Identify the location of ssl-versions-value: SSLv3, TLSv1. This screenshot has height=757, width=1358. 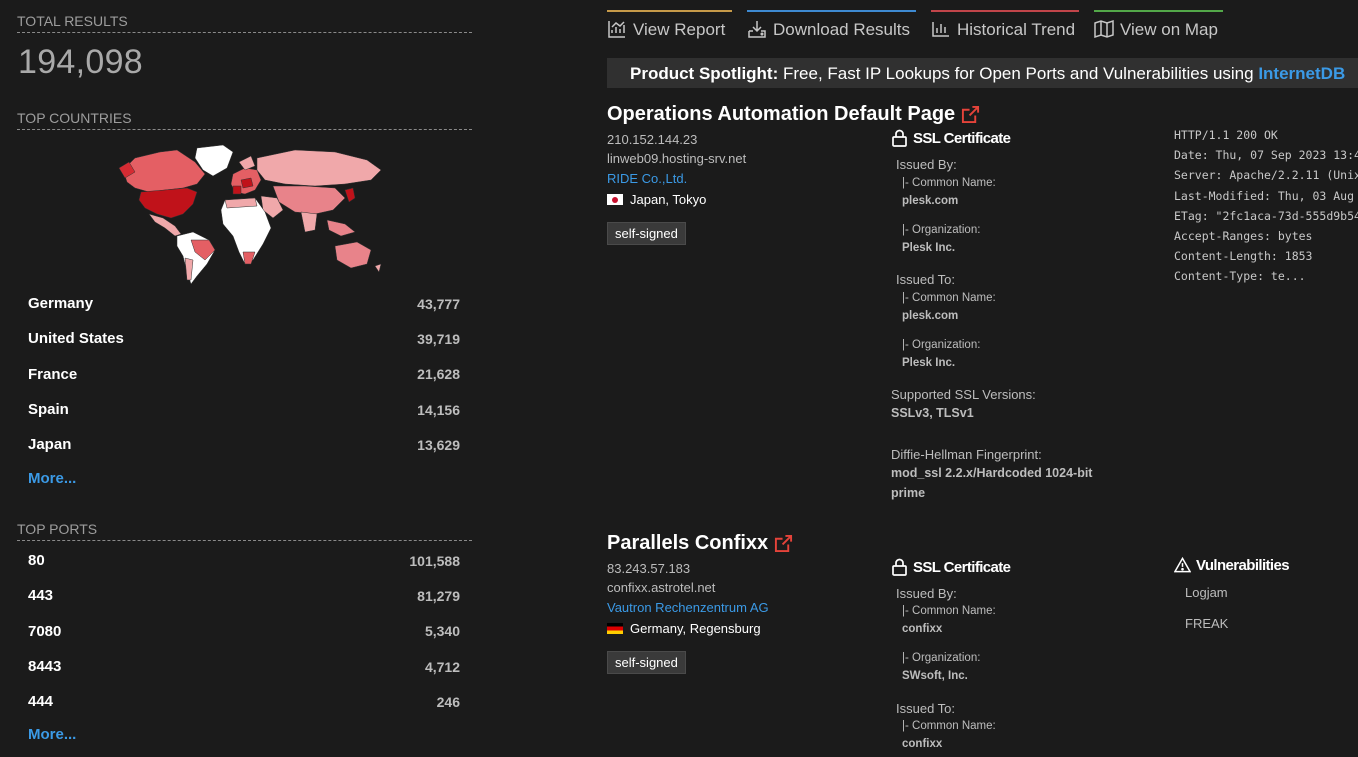
(932, 413).